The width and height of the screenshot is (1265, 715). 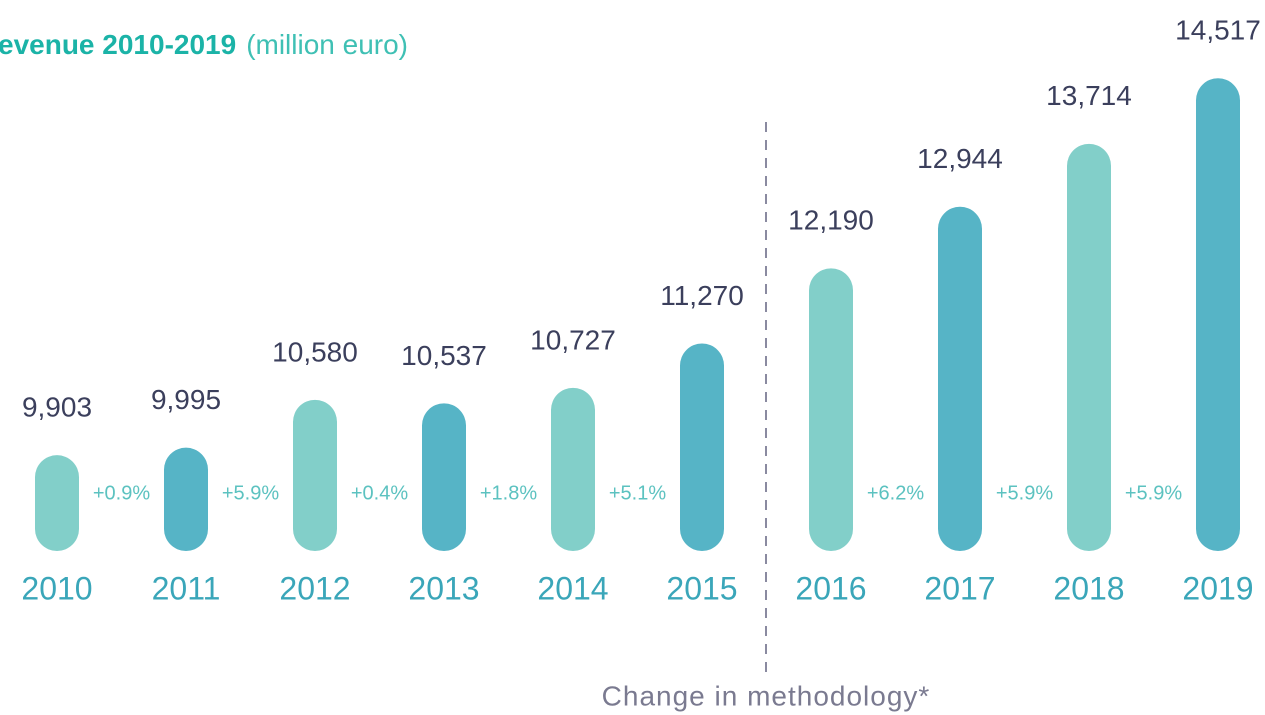 What do you see at coordinates (1089, 95) in the screenshot?
I see `value-label: 13,714` at bounding box center [1089, 95].